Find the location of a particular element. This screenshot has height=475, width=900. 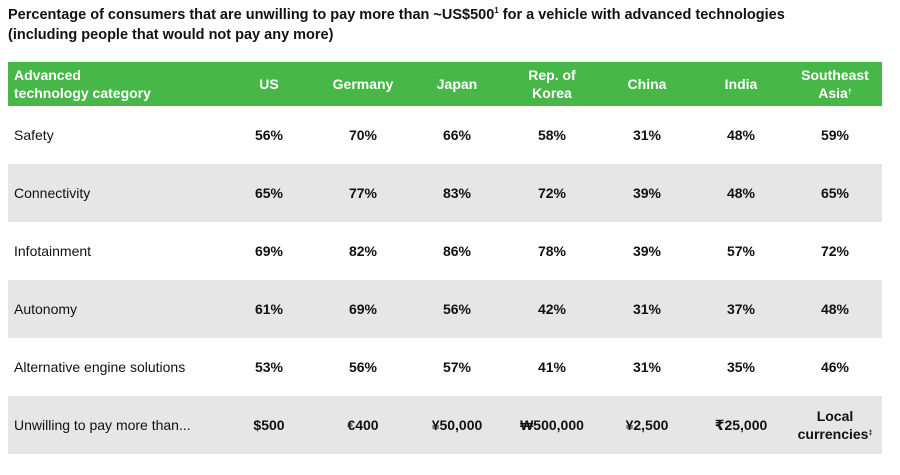

value-cell-india: 37% is located at coordinates (741, 309).